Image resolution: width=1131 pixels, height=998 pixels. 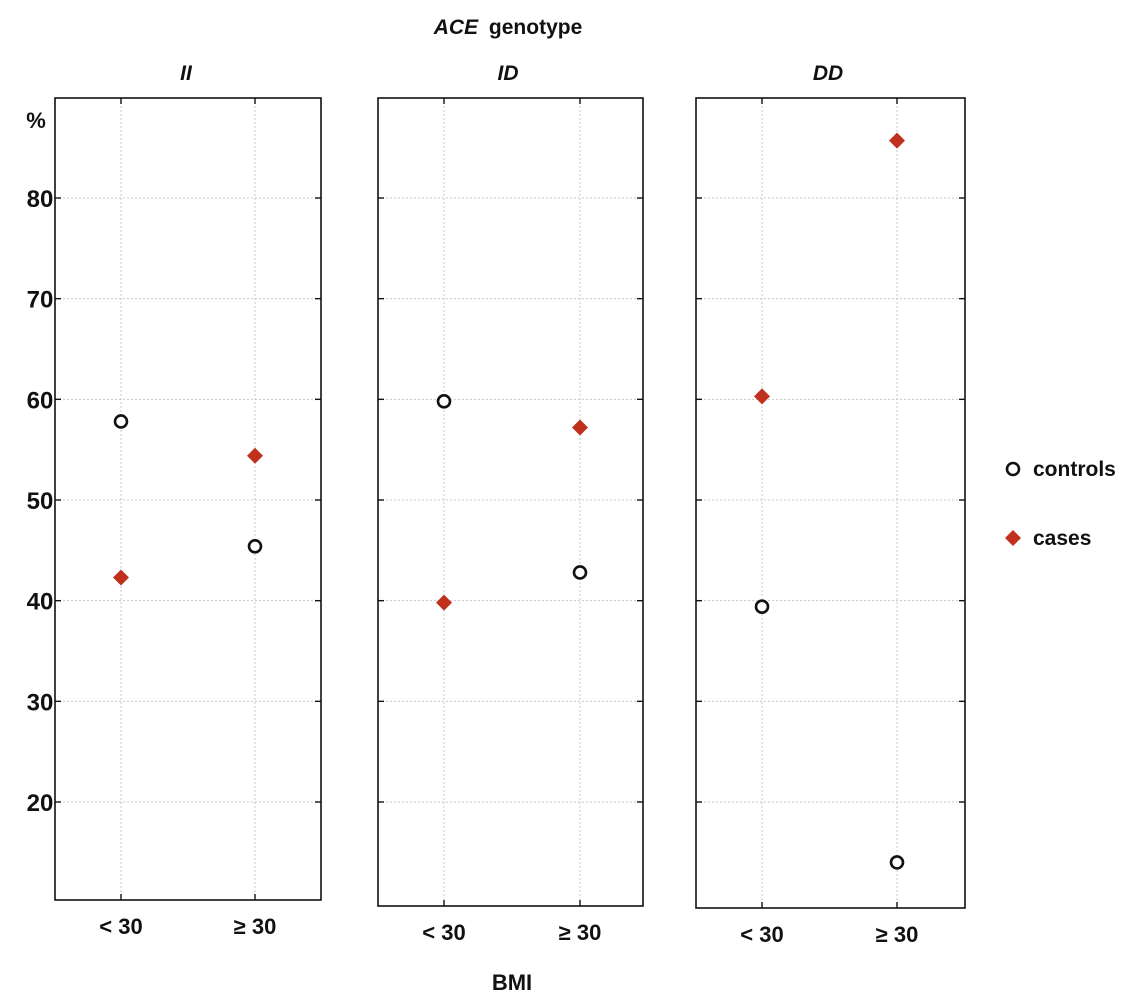 What do you see at coordinates (1074, 469) in the screenshot?
I see `legend-label: controls` at bounding box center [1074, 469].